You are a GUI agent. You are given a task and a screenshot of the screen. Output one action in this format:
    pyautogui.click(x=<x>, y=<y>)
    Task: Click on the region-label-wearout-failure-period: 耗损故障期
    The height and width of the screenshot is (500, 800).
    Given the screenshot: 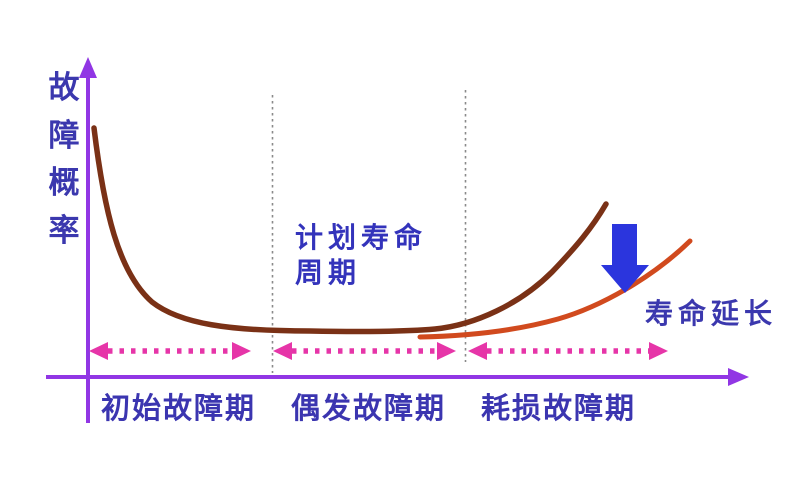 What is the action you would take?
    pyautogui.click(x=559, y=409)
    